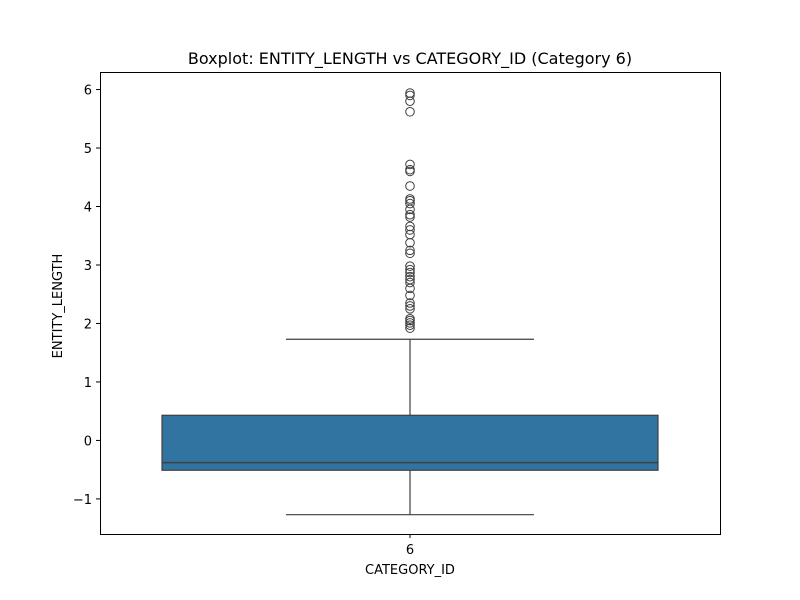 This screenshot has height=600, width=800. I want to click on y-tick-label: 6, so click(88, 91).